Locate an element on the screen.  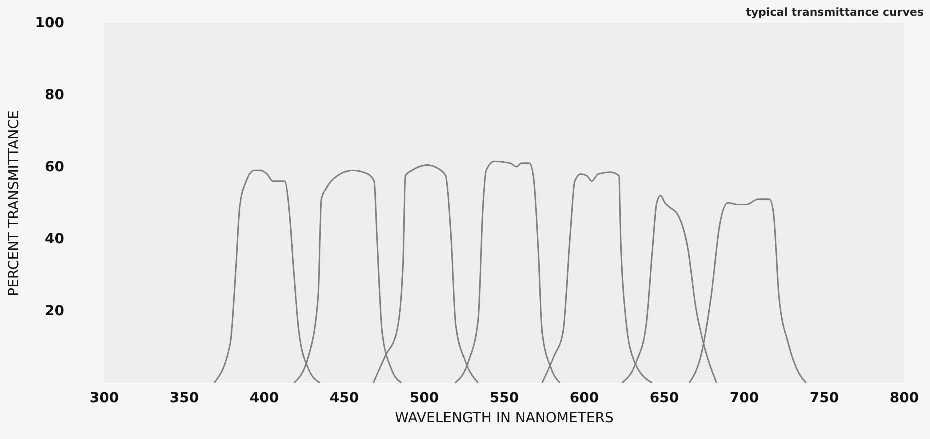
x-tick-label: 350 is located at coordinates (185, 398).